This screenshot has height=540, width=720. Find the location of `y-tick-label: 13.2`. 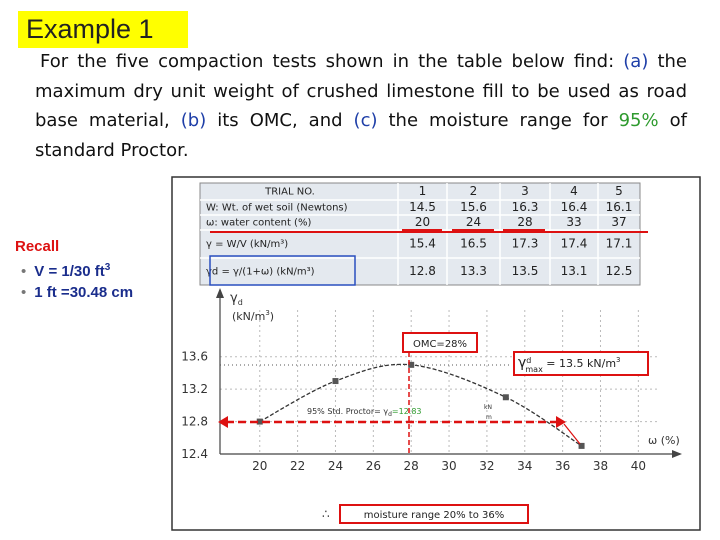

y-tick-label: 13.2 is located at coordinates (194, 389).